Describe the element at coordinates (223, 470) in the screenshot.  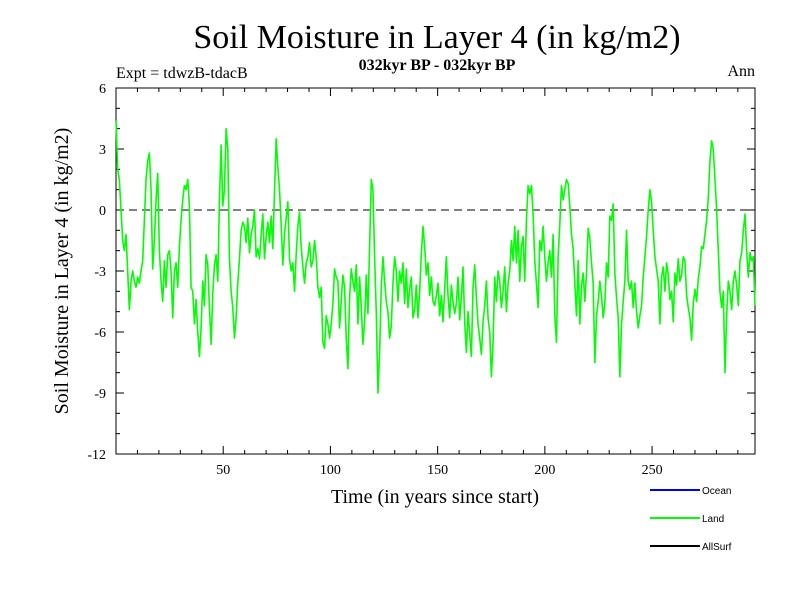
I see `x-tick-label: 50` at that location.